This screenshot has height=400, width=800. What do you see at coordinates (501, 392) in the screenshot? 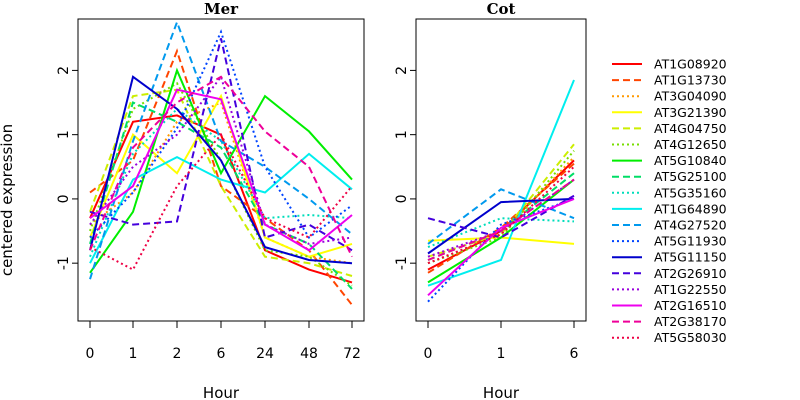
I see `panel-cot-x-axis-title: Hour` at bounding box center [501, 392].